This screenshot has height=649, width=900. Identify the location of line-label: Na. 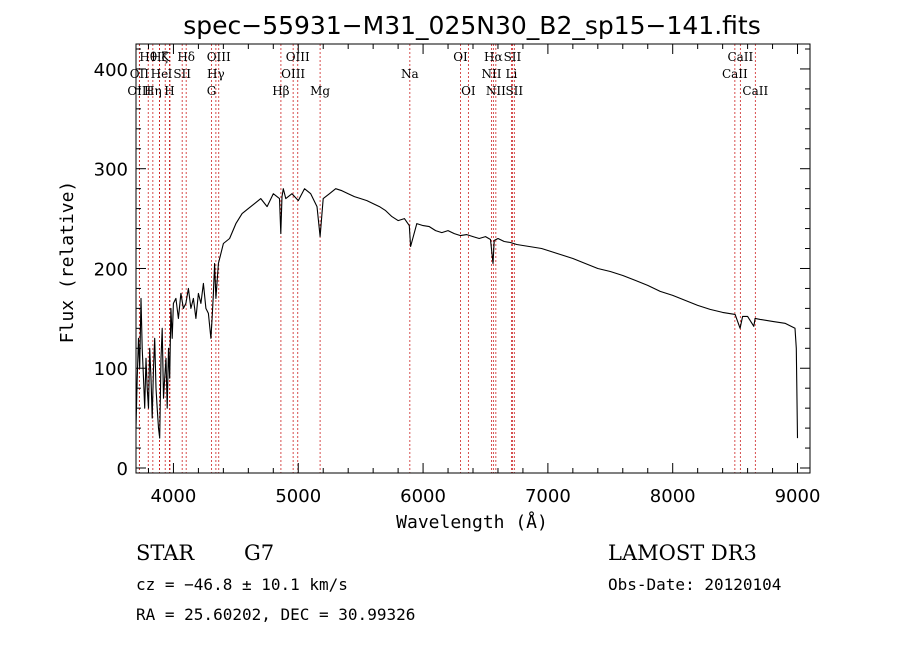
(410, 74).